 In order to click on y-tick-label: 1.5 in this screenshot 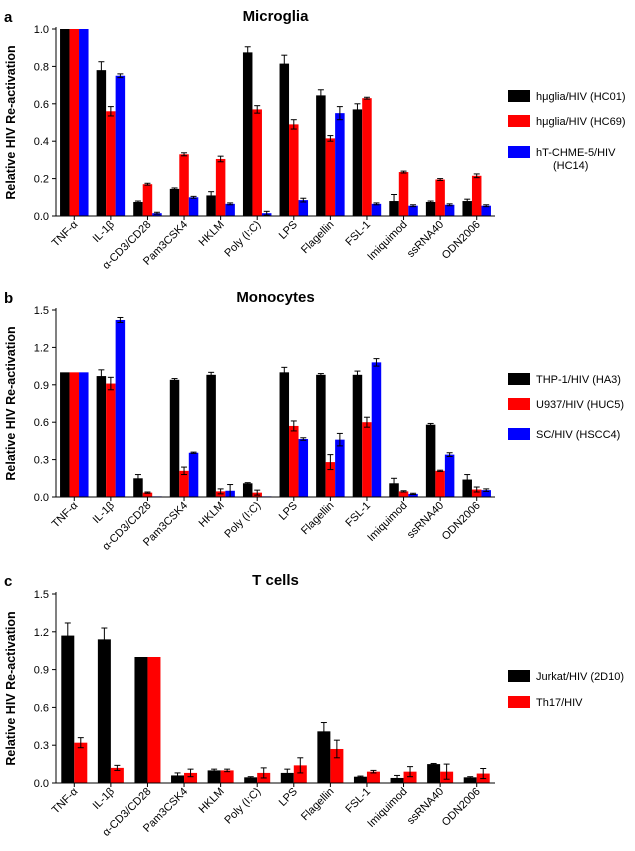, I will do `click(41, 595)`.